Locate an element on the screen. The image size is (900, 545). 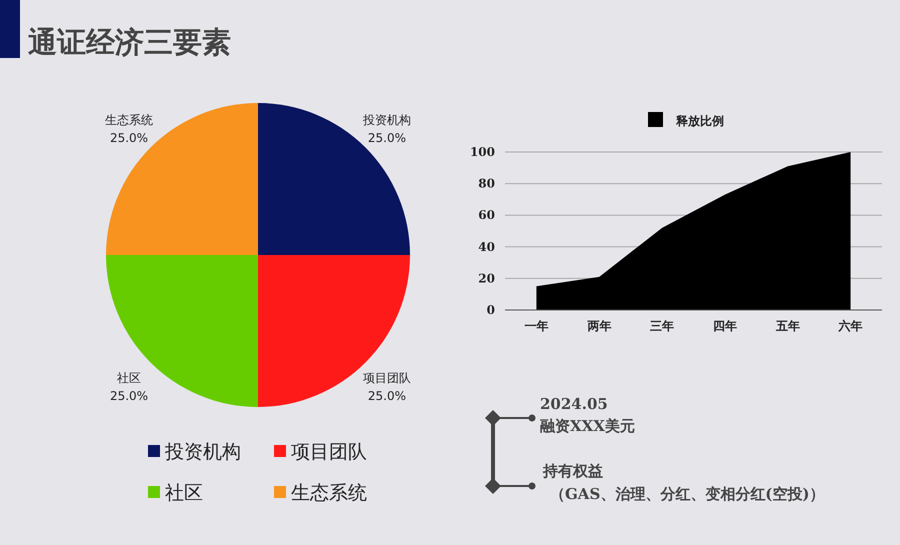
legend-label: 社区 is located at coordinates (184, 493).